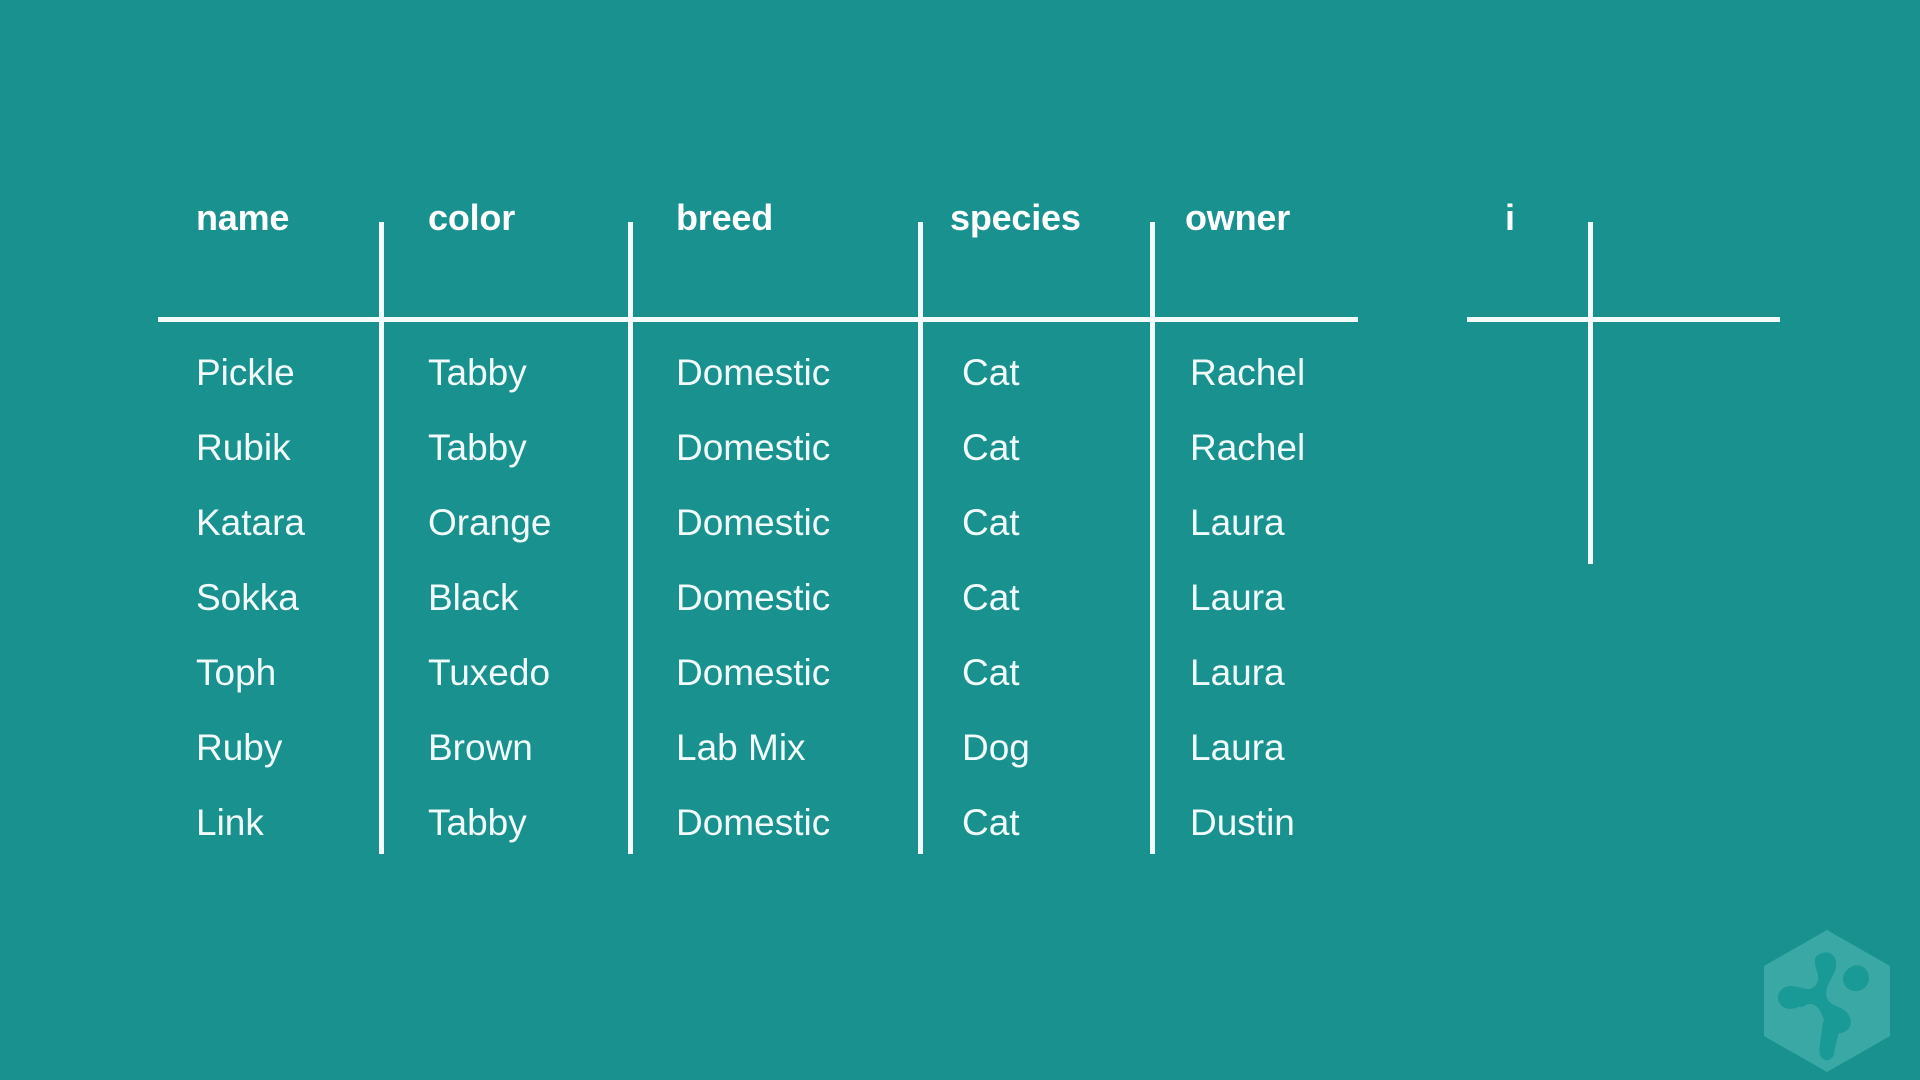 The height and width of the screenshot is (1080, 1920). Describe the element at coordinates (243, 217) in the screenshot. I see `column-header-name: name` at that location.